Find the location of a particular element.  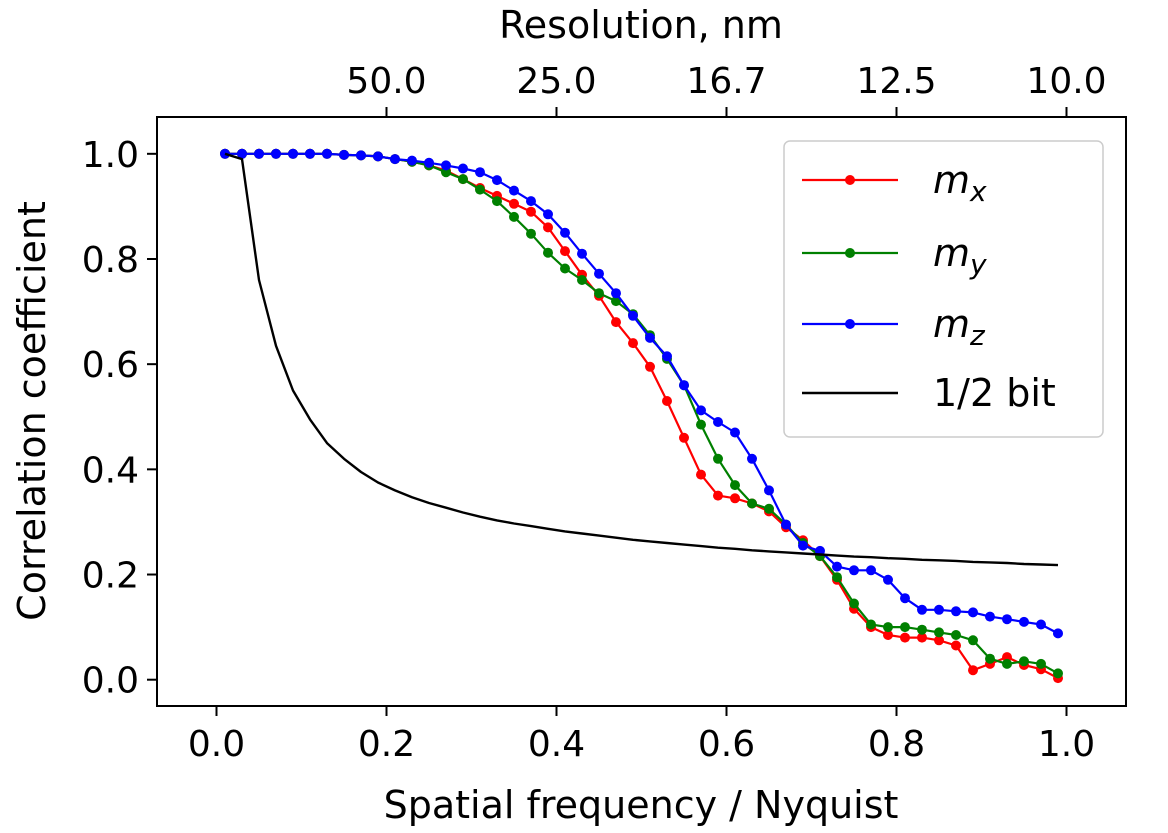

legend-marker-mz is located at coordinates (850, 324).